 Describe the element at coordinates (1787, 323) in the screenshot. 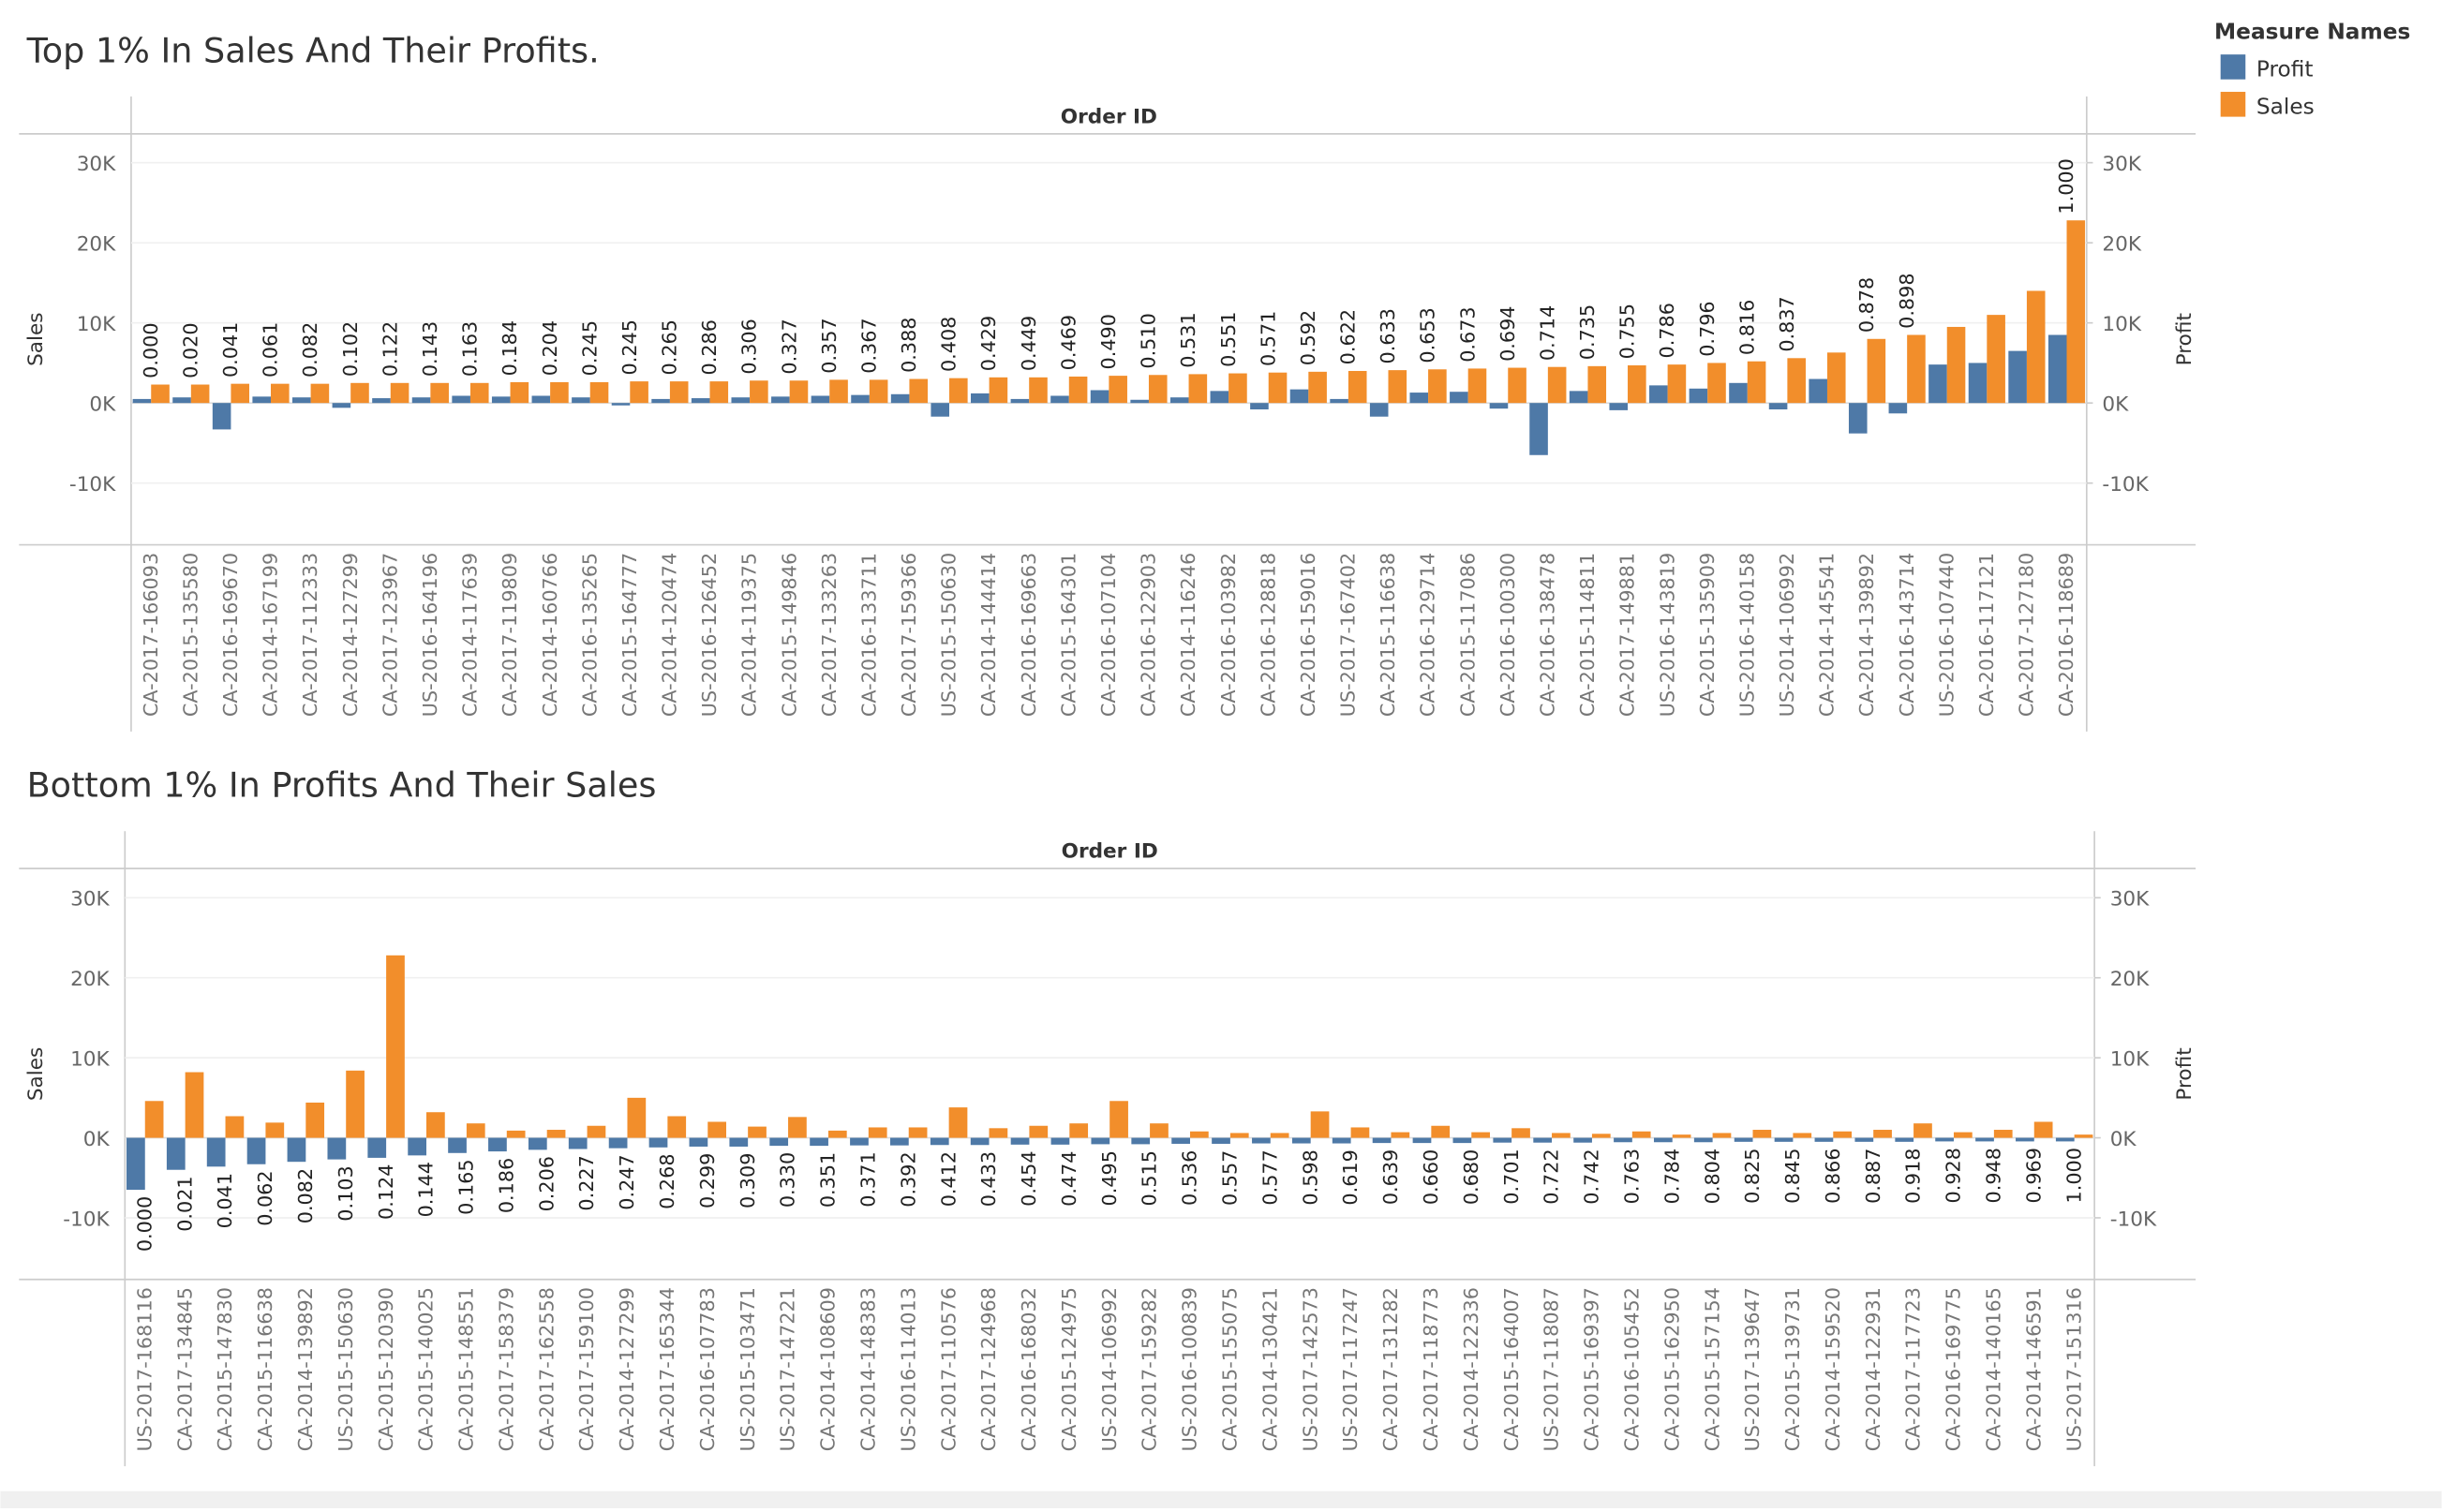

I see `data-label: 0.837` at that location.